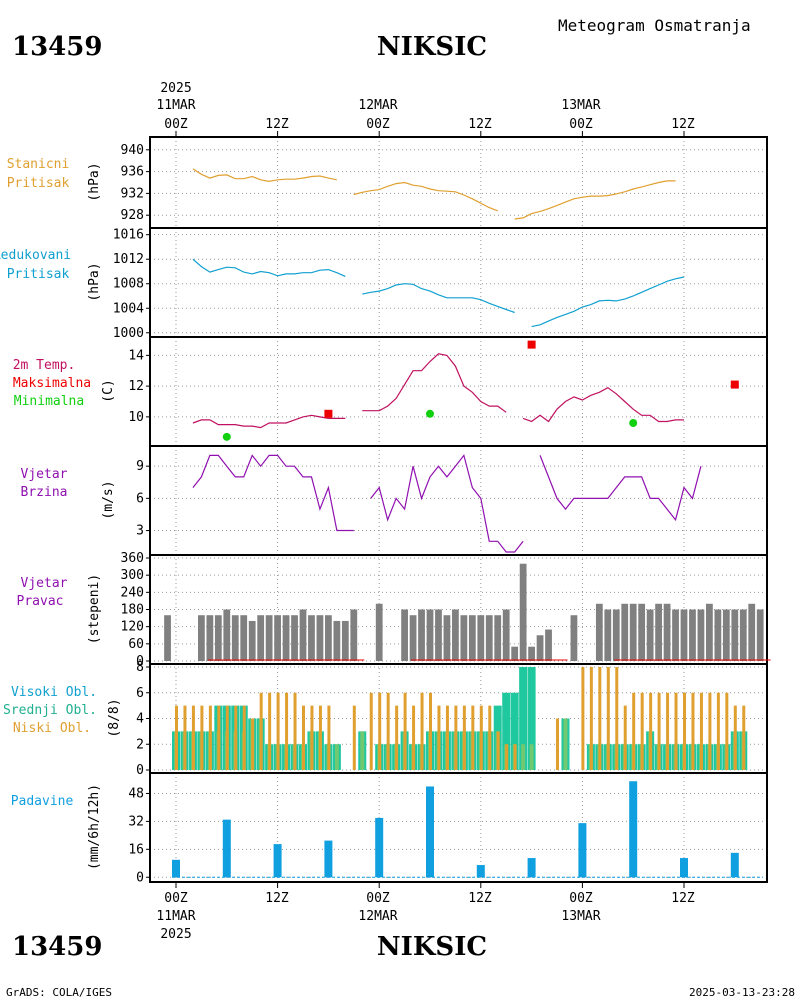  I want to click on y-tick-label: 1016, so click(128, 235).